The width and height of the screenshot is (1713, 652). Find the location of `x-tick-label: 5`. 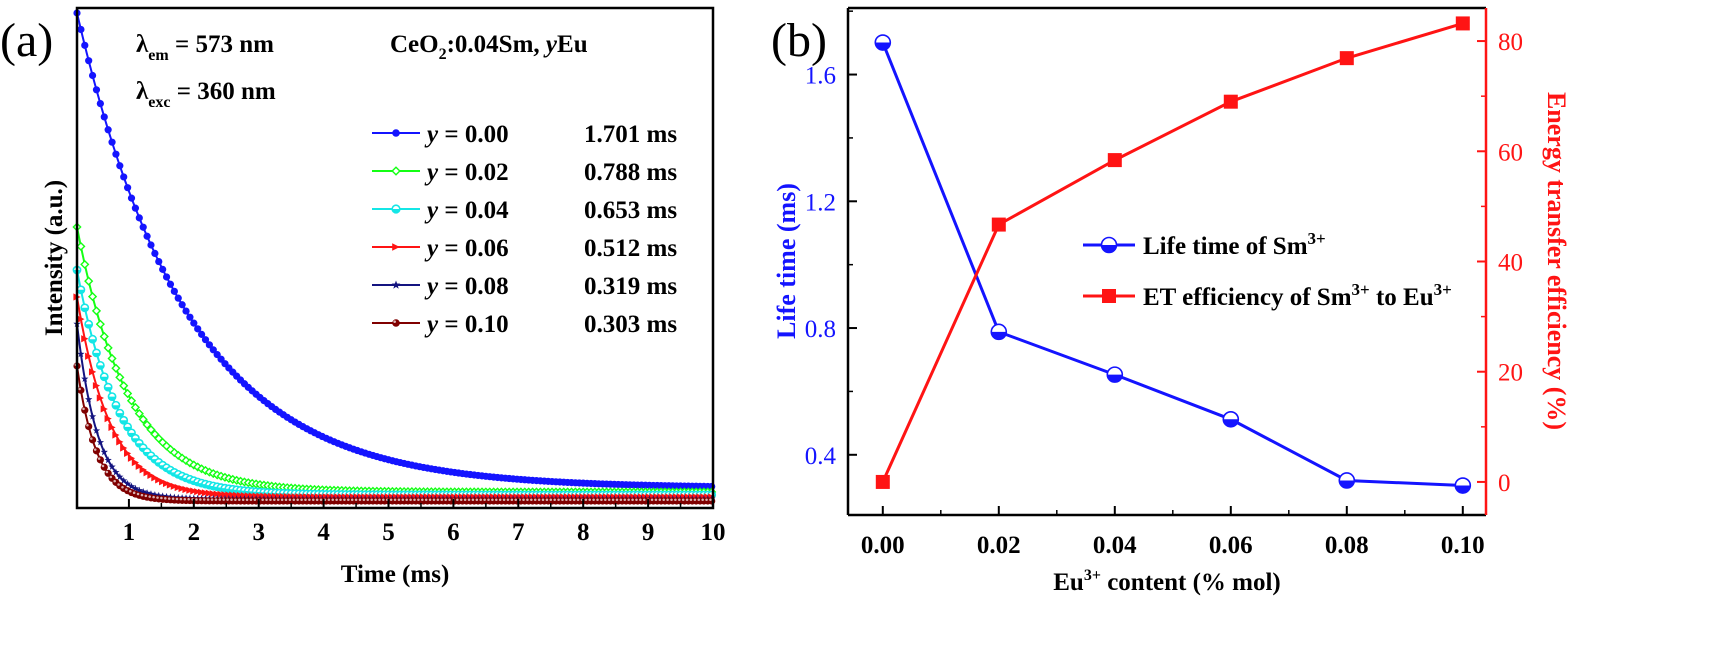

x-tick-label: 5 is located at coordinates (388, 532).